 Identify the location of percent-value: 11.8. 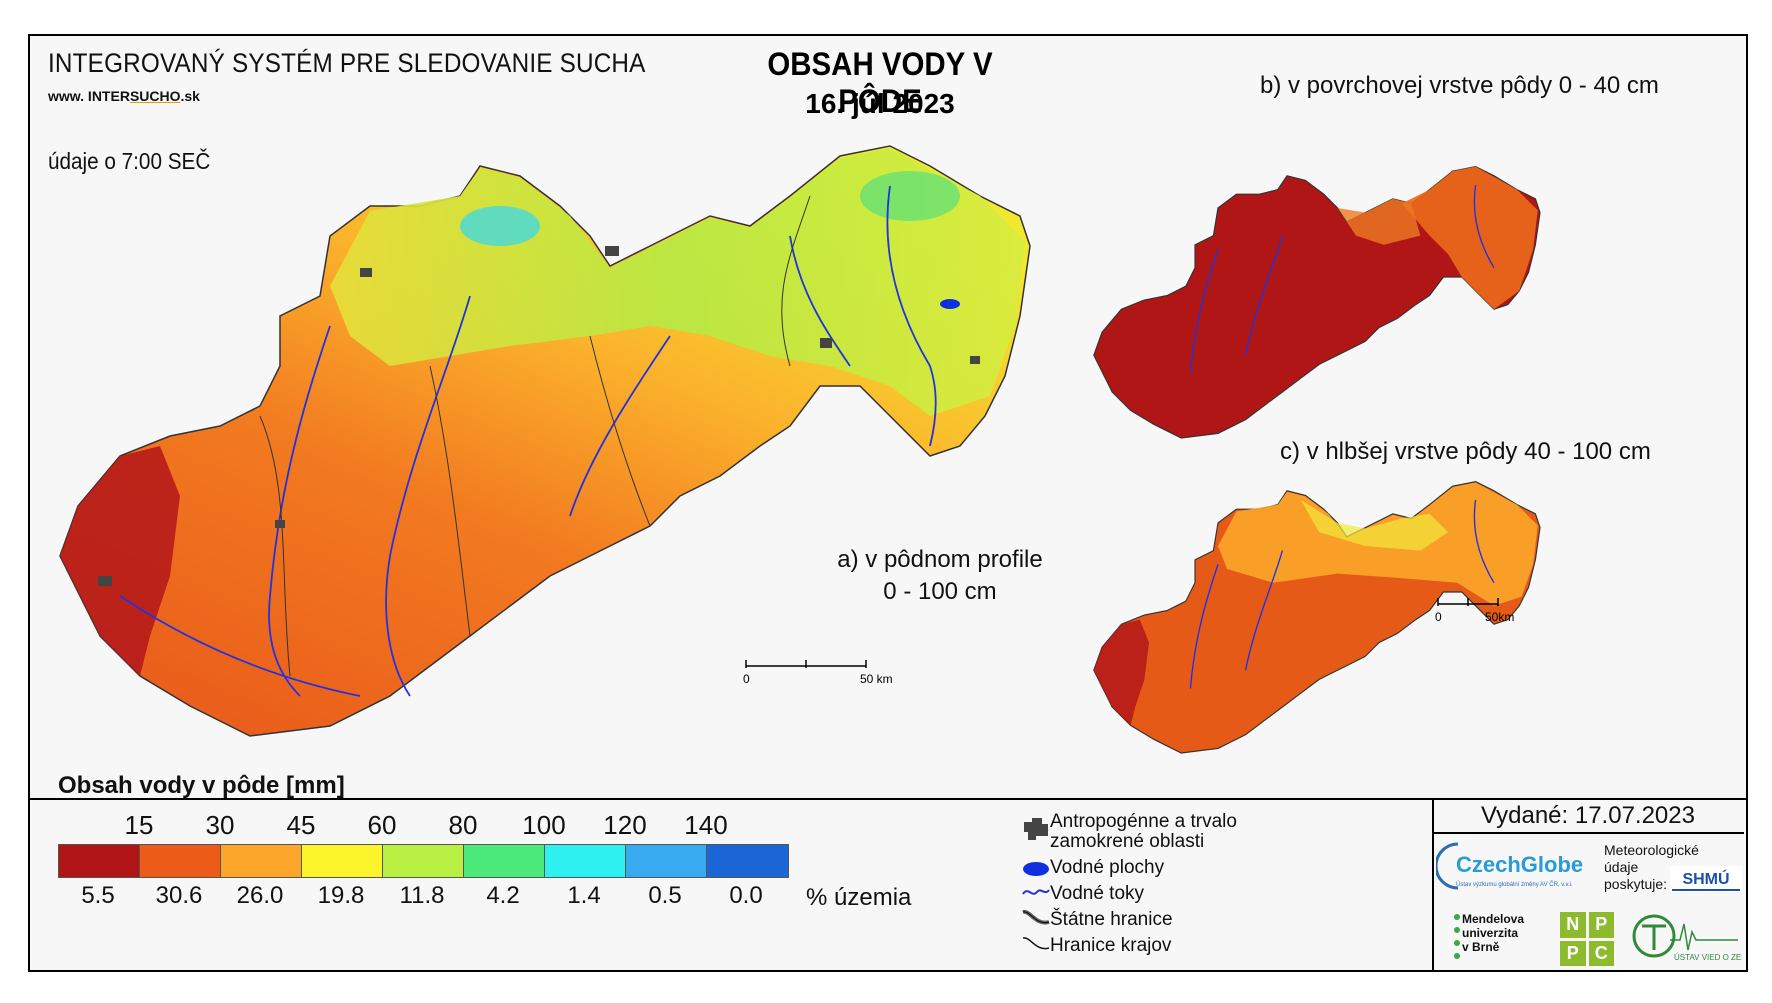
(422, 895).